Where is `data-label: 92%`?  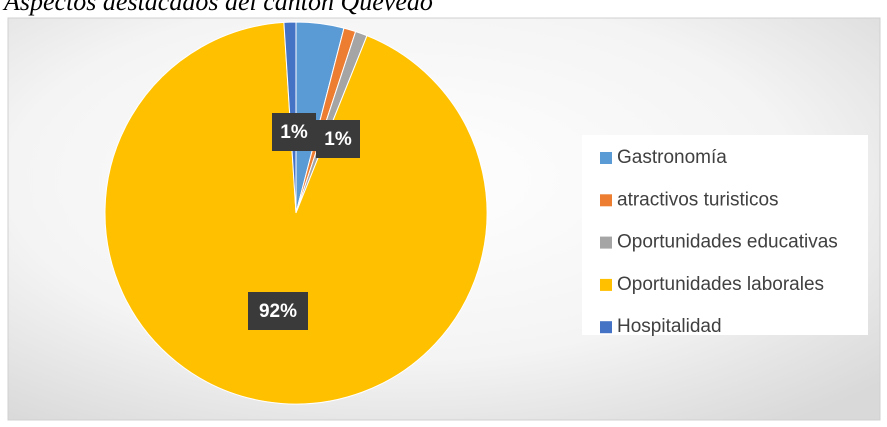 data-label: 92% is located at coordinates (278, 311).